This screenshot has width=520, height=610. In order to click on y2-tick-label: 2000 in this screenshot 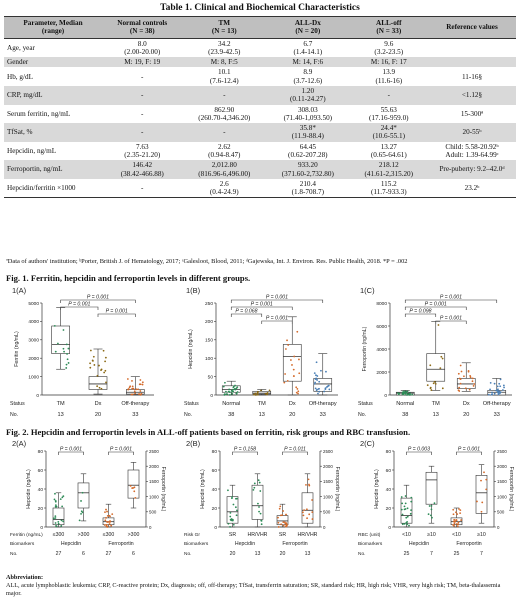, I will do `click(328, 466)`.